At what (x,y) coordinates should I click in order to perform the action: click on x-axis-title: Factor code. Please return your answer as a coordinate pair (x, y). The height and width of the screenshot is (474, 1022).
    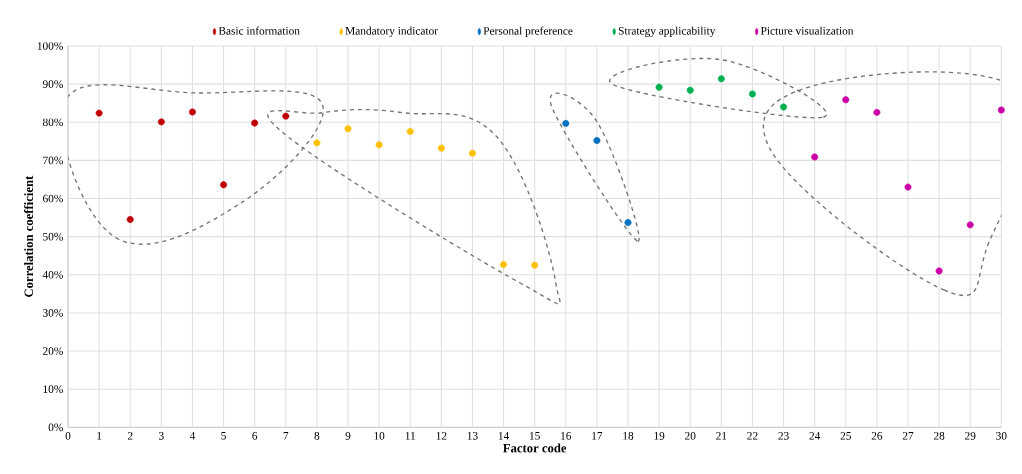
    Looking at the image, I should click on (535, 448).